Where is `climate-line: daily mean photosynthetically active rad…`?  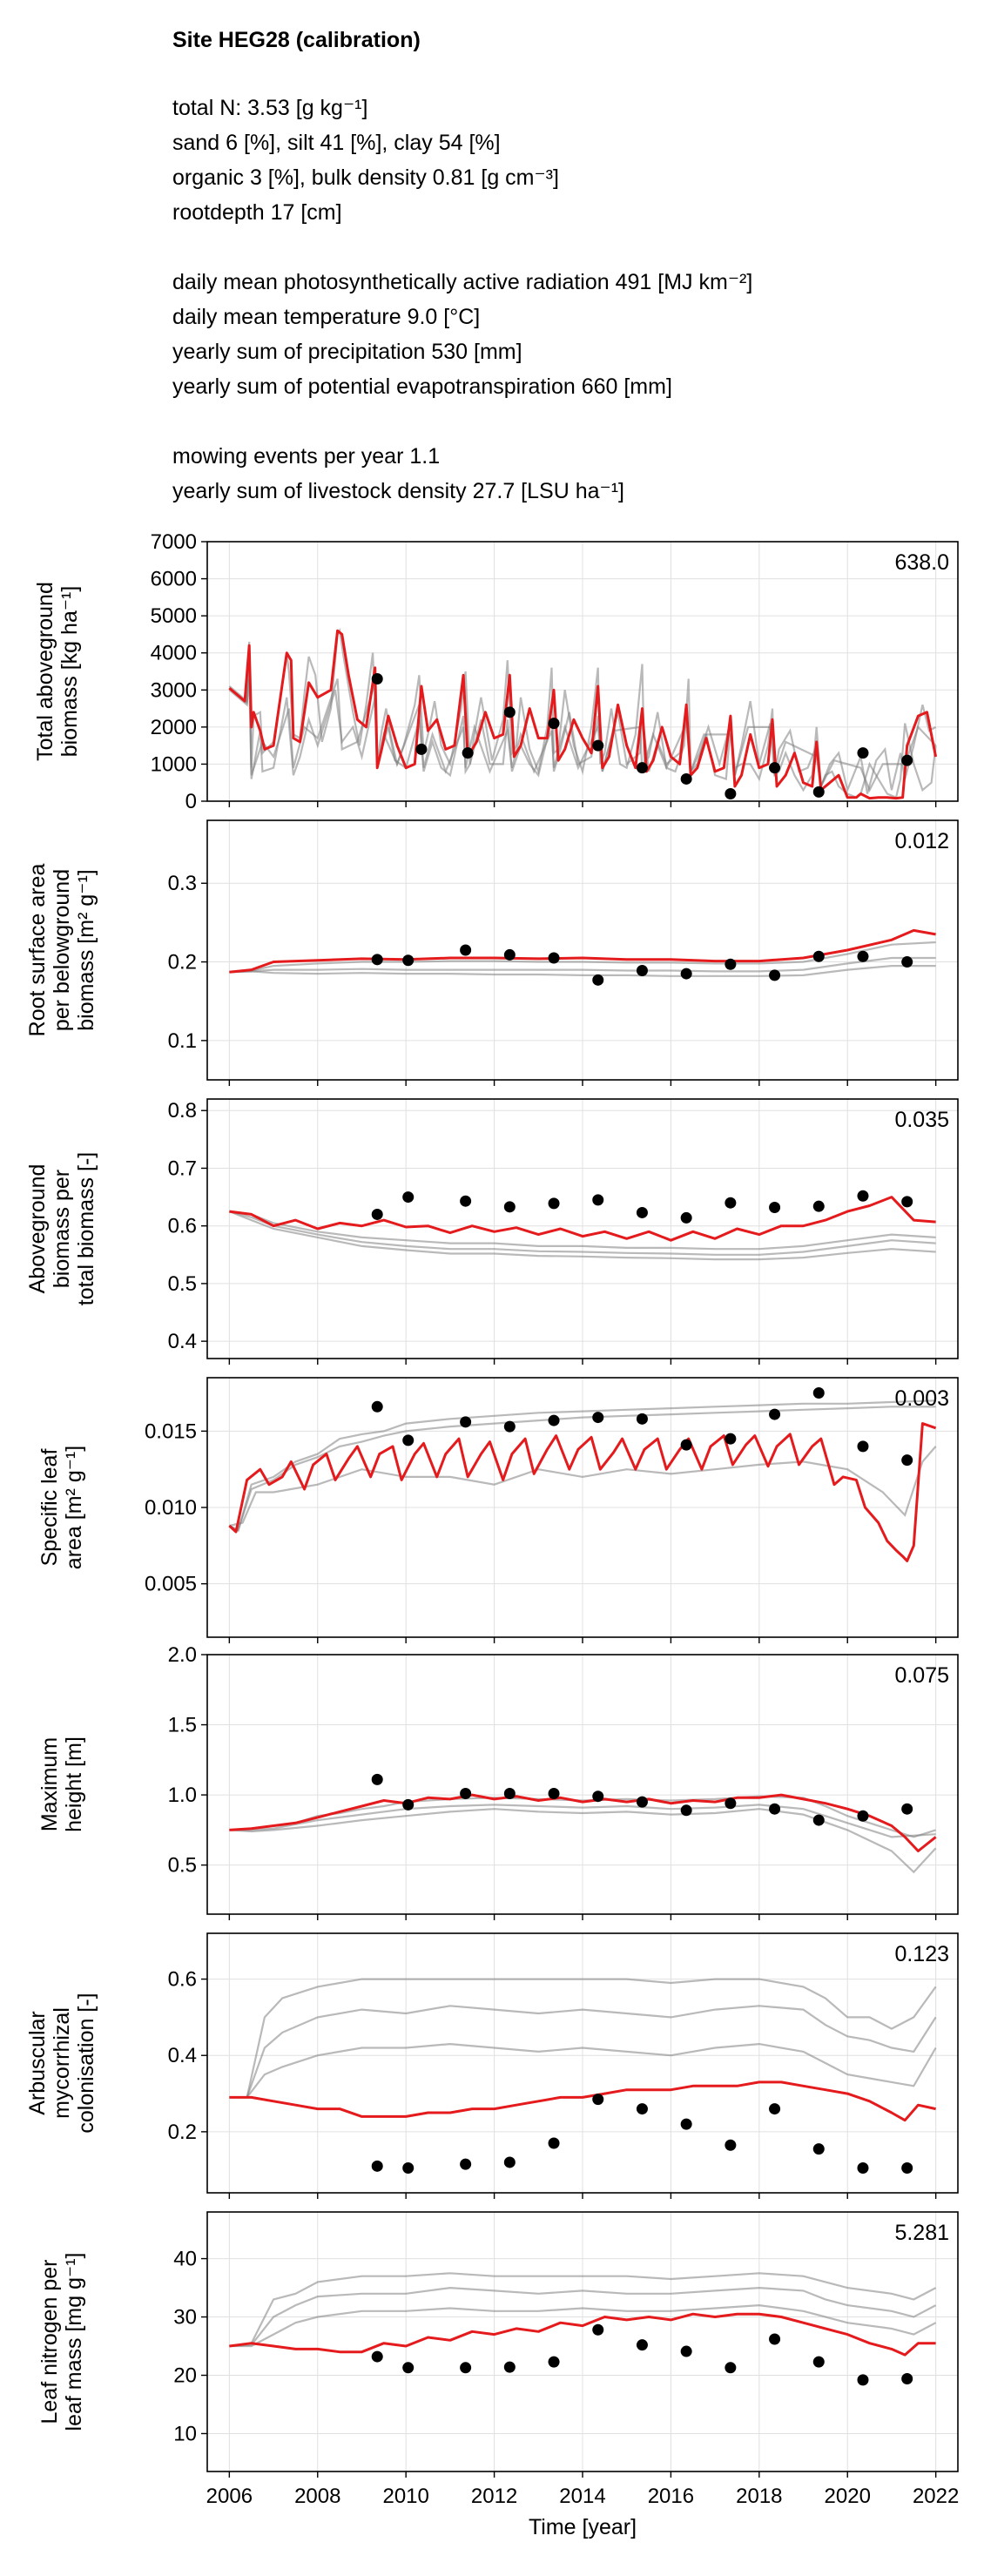 climate-line: daily mean photosynthetically active rad… is located at coordinates (462, 282).